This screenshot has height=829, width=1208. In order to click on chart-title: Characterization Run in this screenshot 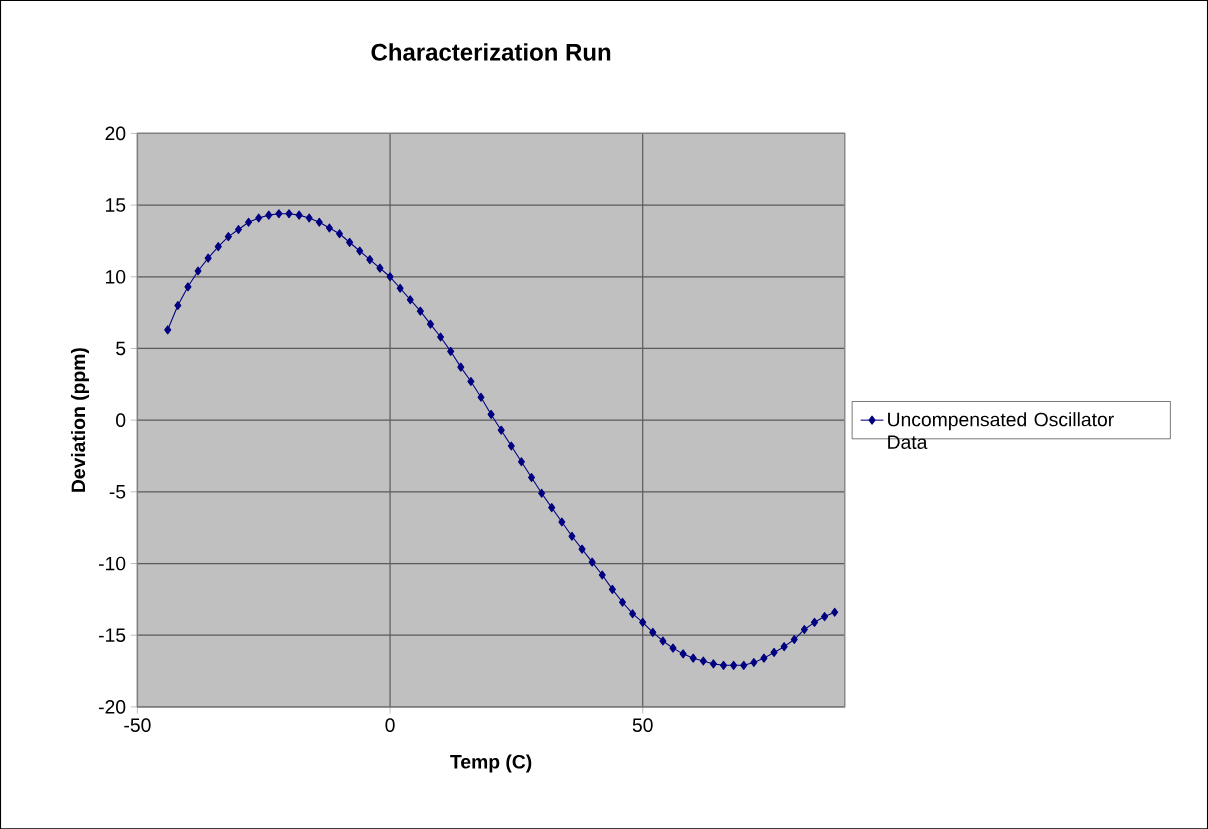, I will do `click(491, 51)`.